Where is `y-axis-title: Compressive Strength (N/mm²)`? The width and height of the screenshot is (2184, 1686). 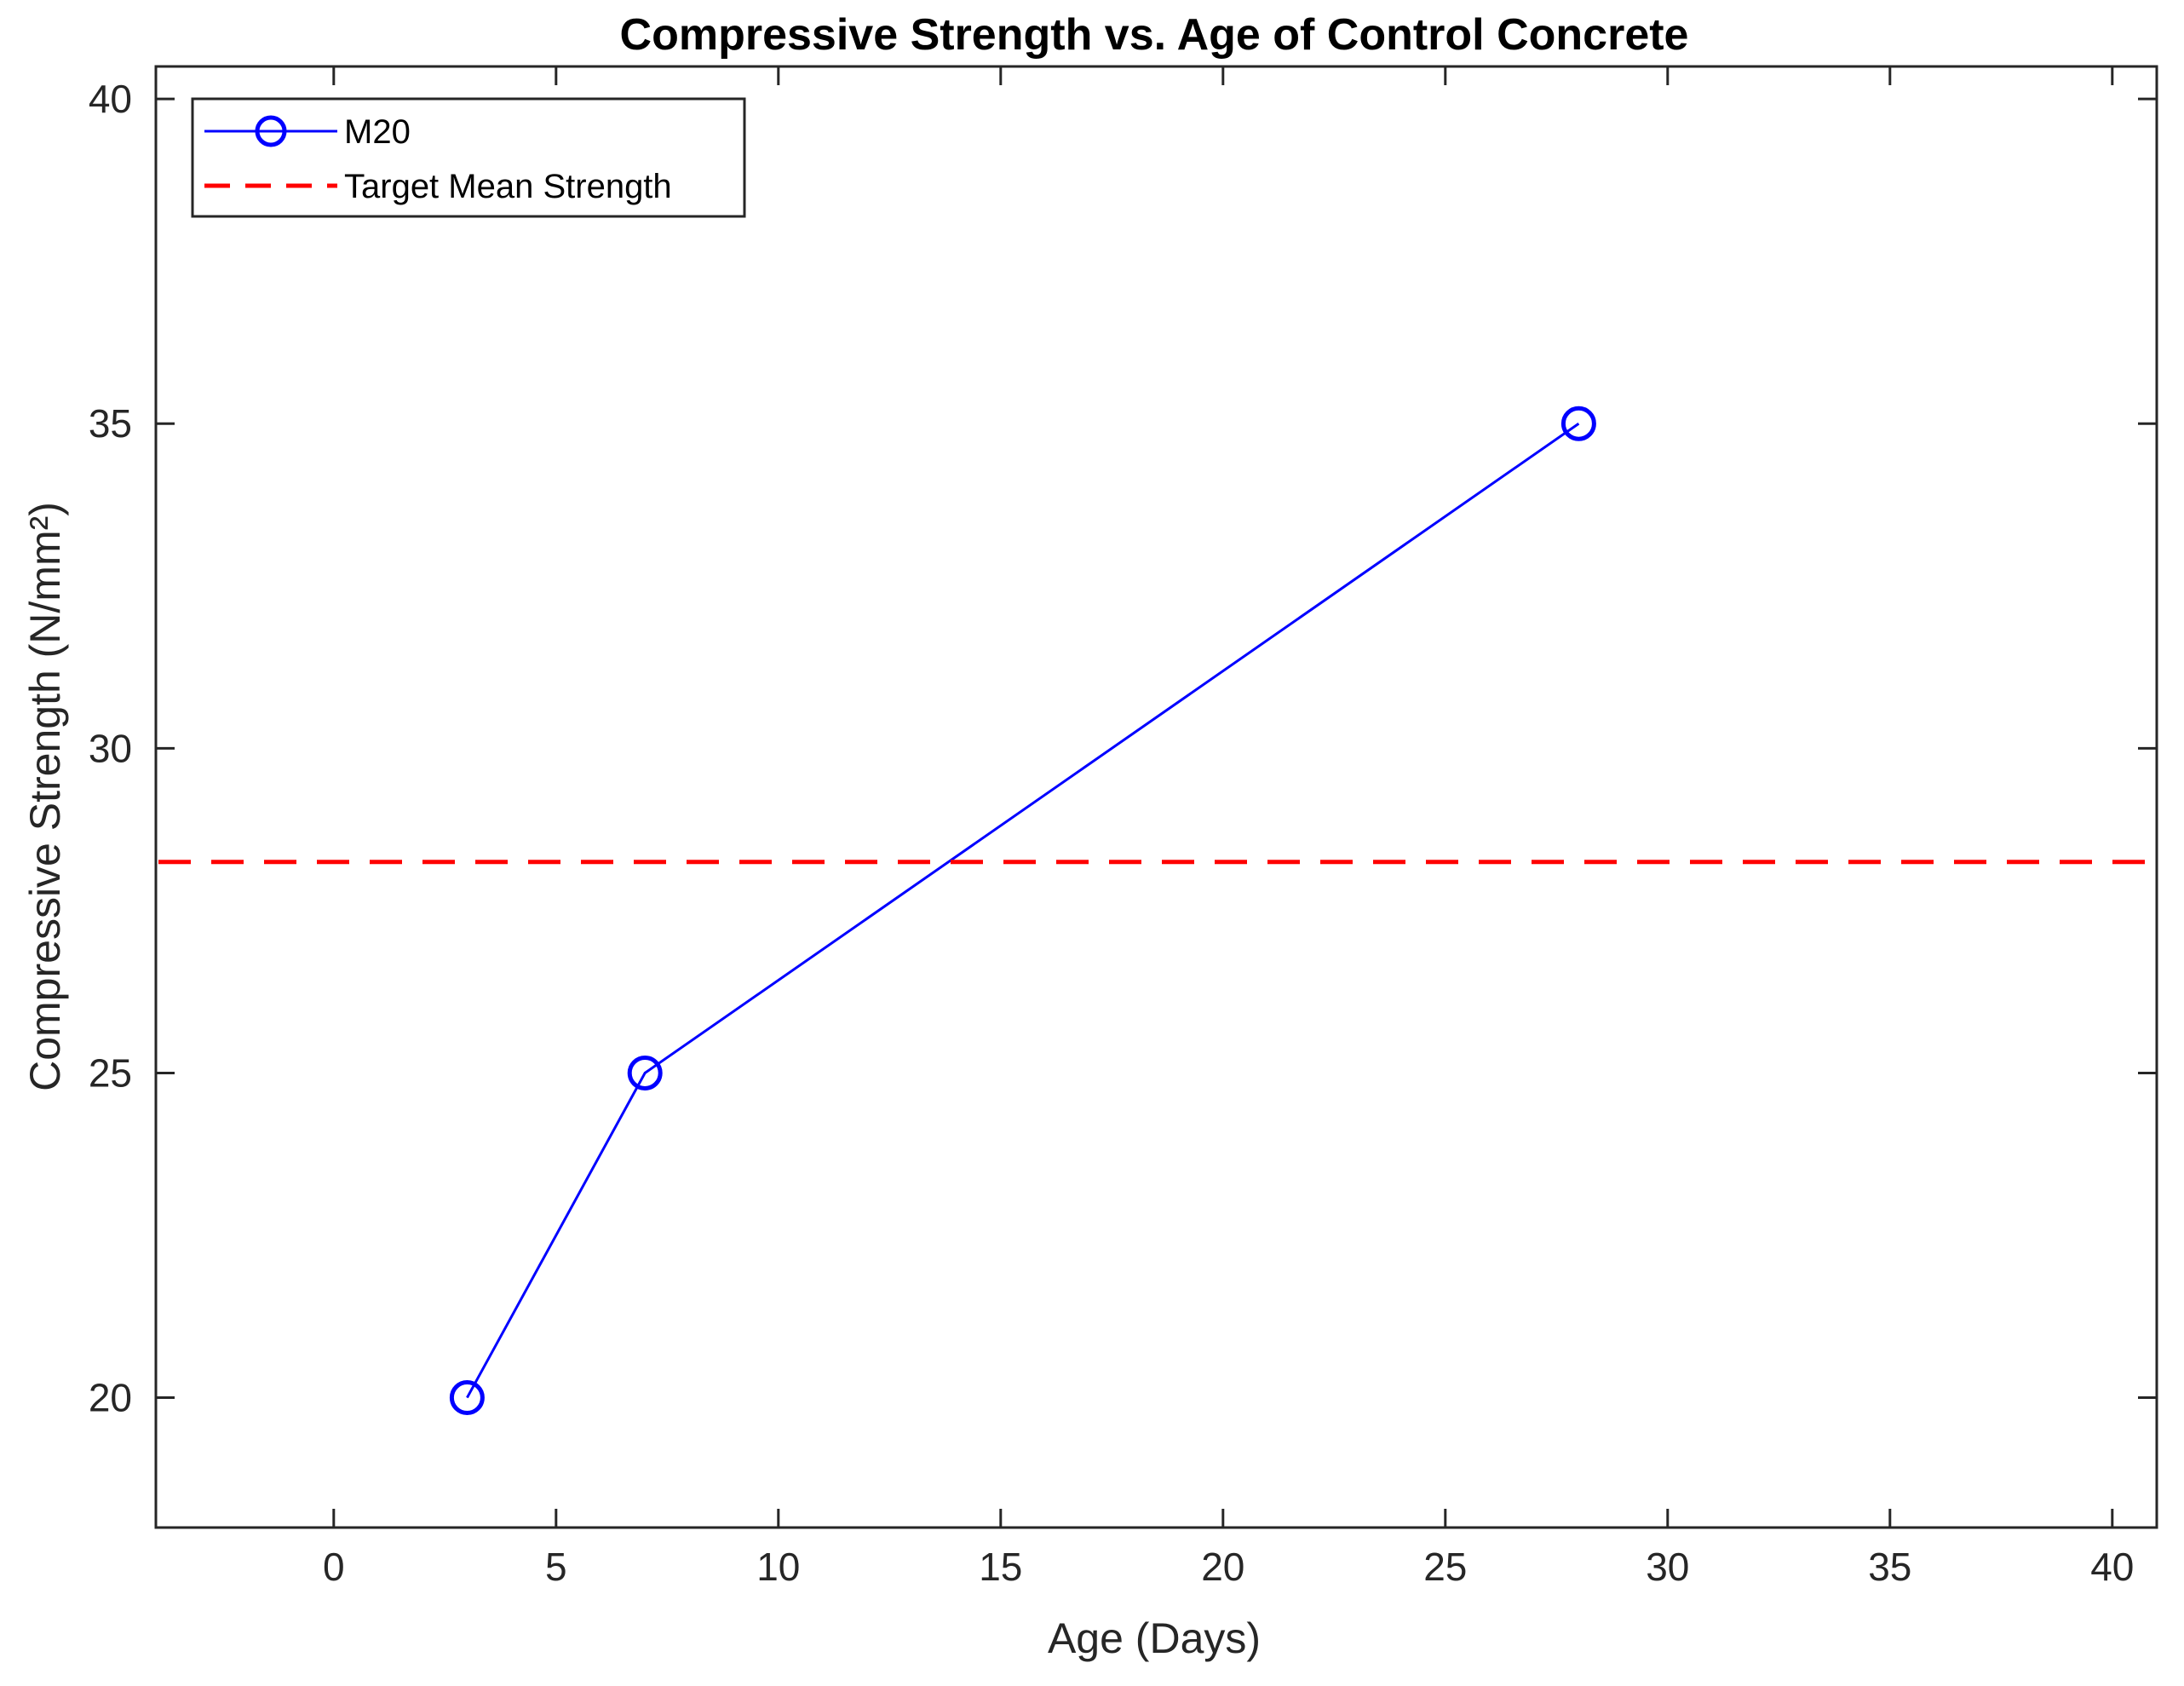
y-axis-title: Compressive Strength (N/mm²) is located at coordinates (45, 796).